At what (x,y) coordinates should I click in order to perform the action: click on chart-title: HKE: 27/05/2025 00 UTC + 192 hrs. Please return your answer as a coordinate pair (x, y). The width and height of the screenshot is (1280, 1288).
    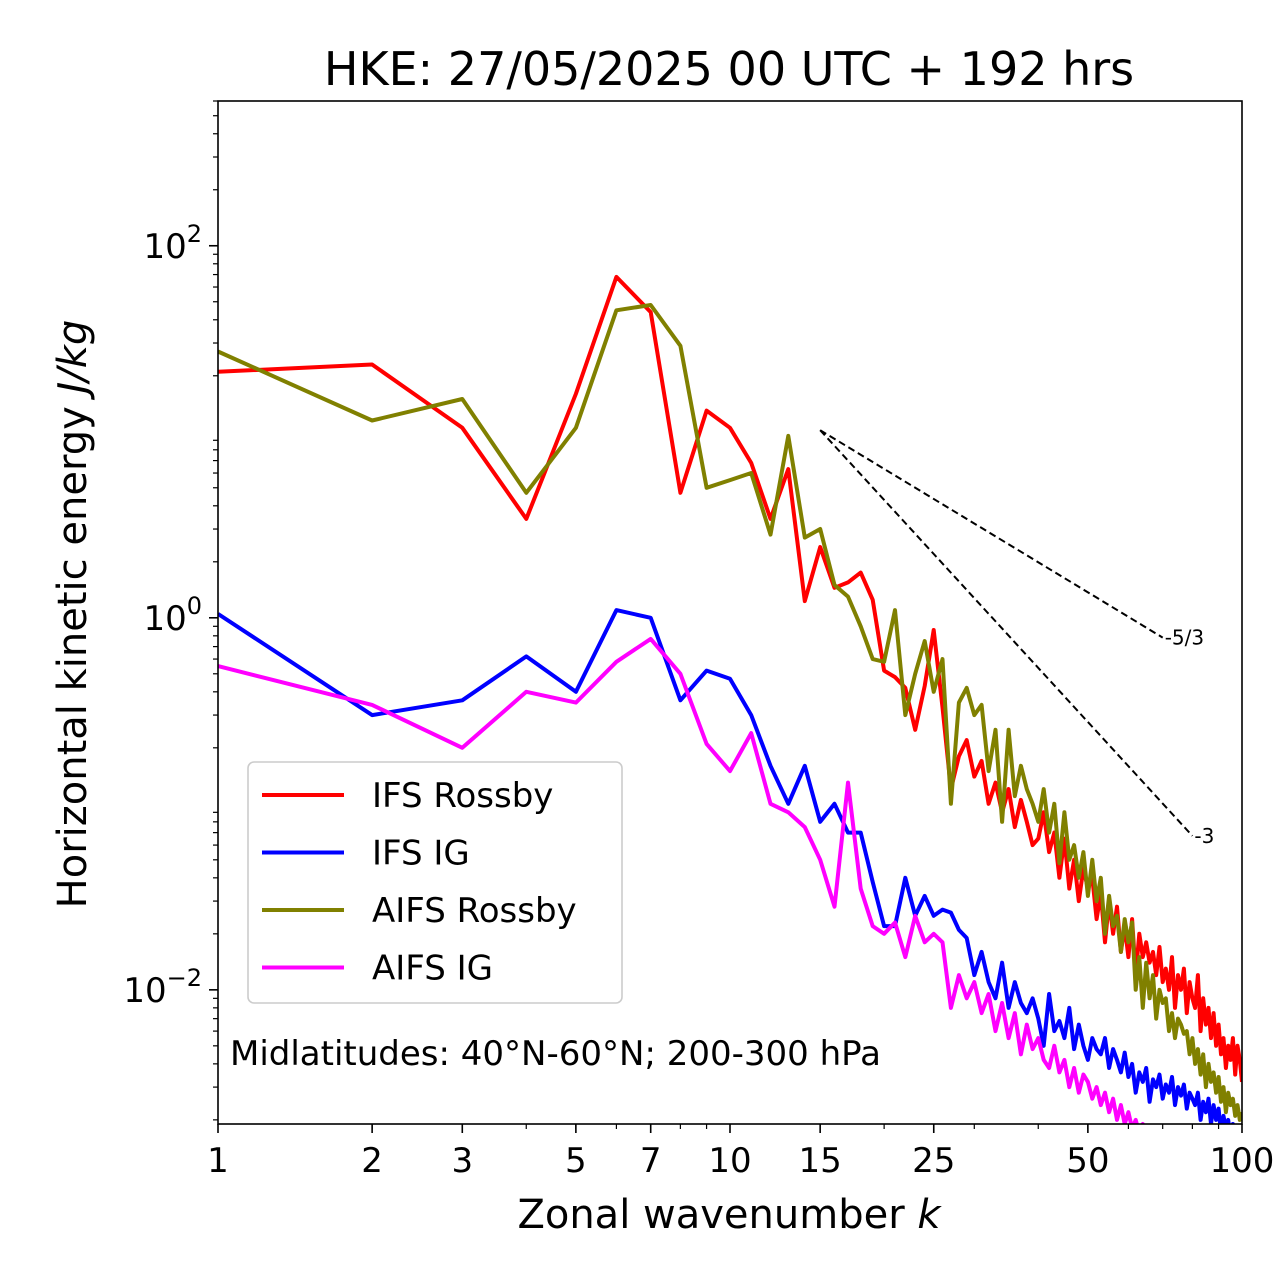
    Looking at the image, I should click on (729, 69).